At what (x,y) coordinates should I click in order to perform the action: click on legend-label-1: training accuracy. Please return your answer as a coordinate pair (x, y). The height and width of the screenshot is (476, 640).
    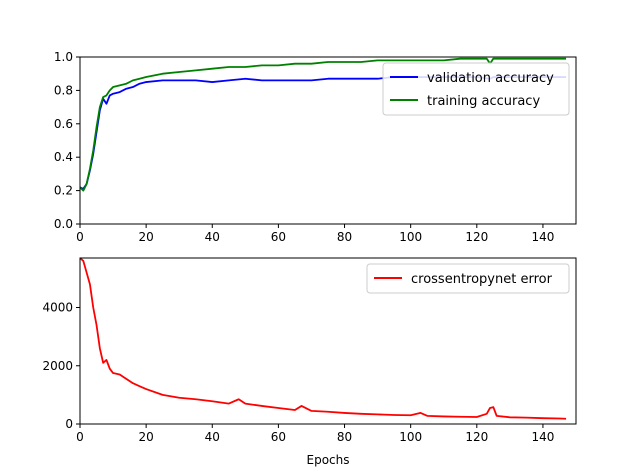
    Looking at the image, I should click on (483, 101).